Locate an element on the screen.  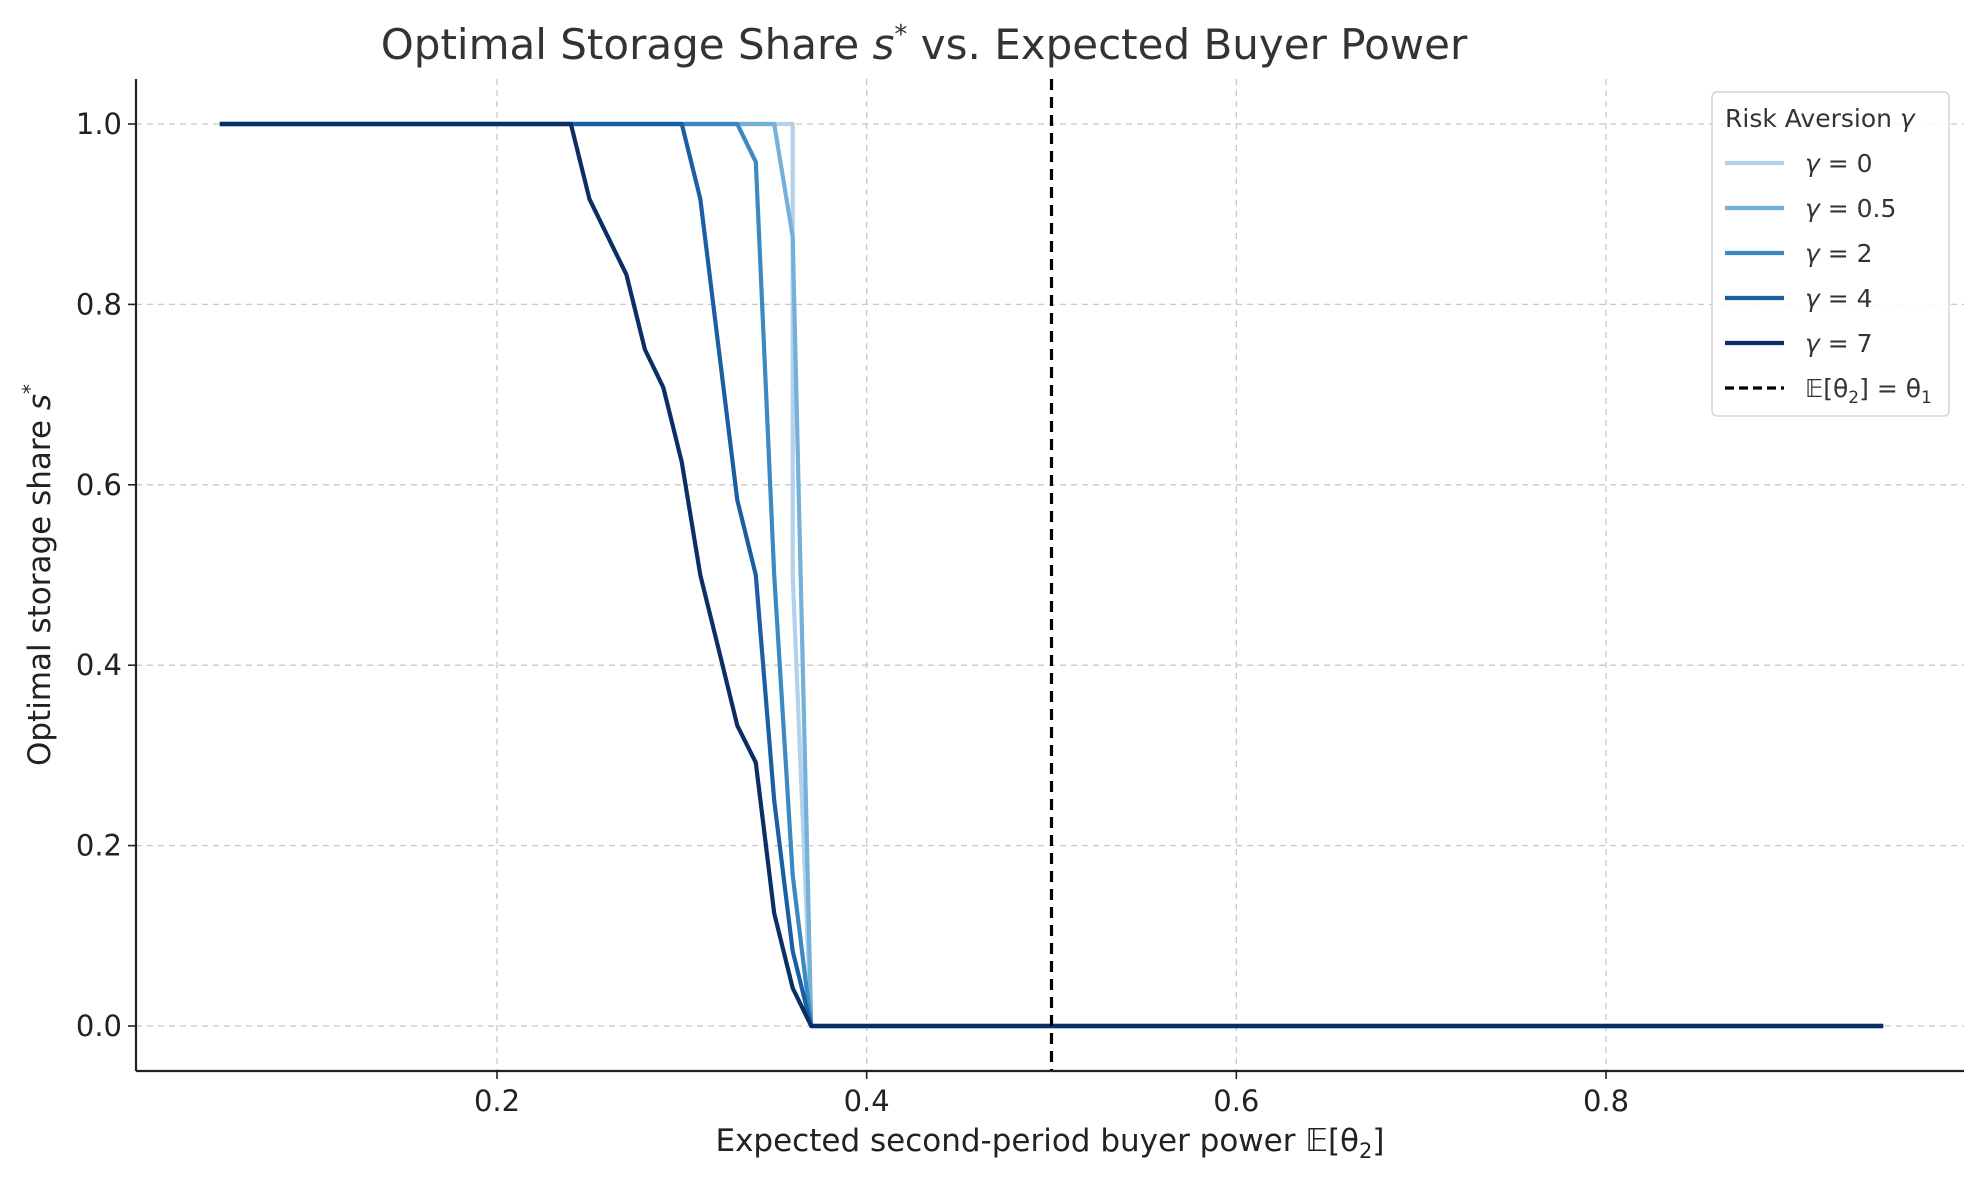
legend-label: γ = 4 is located at coordinates (1839, 298).